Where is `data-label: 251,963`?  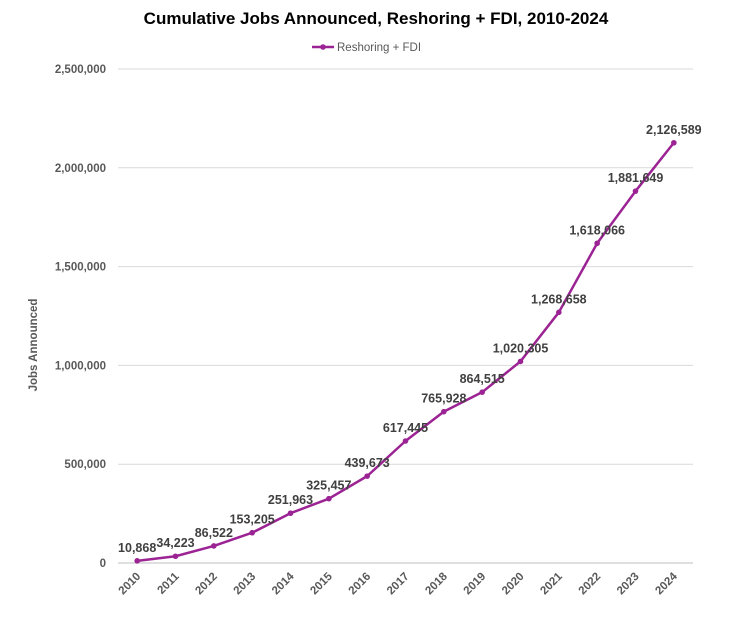
data-label: 251,963 is located at coordinates (290, 500).